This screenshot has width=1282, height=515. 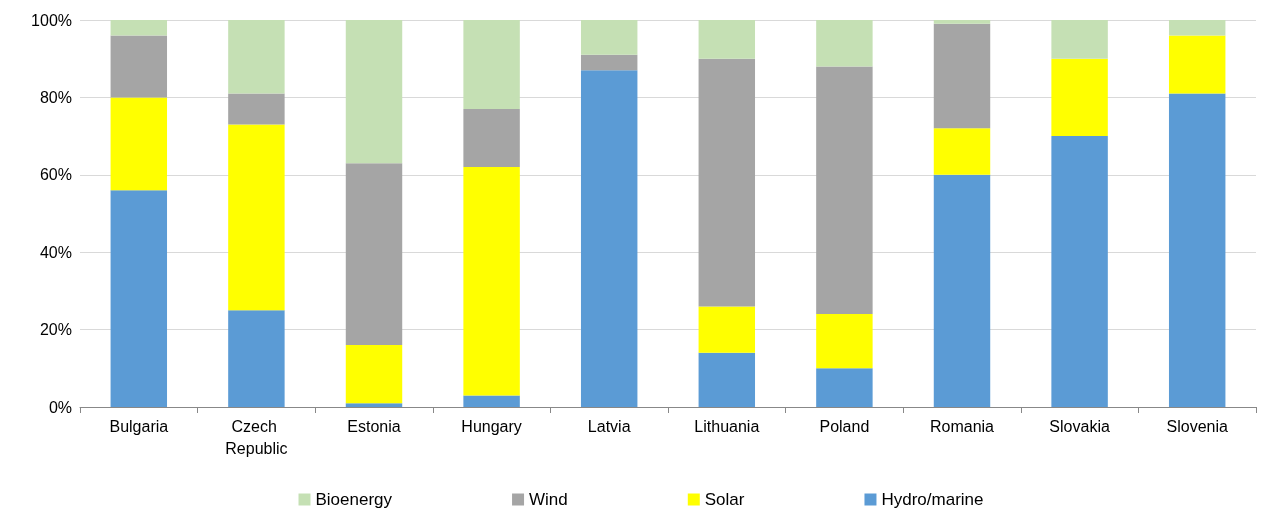 I want to click on y-tick-label: 100%, so click(x=51, y=20).